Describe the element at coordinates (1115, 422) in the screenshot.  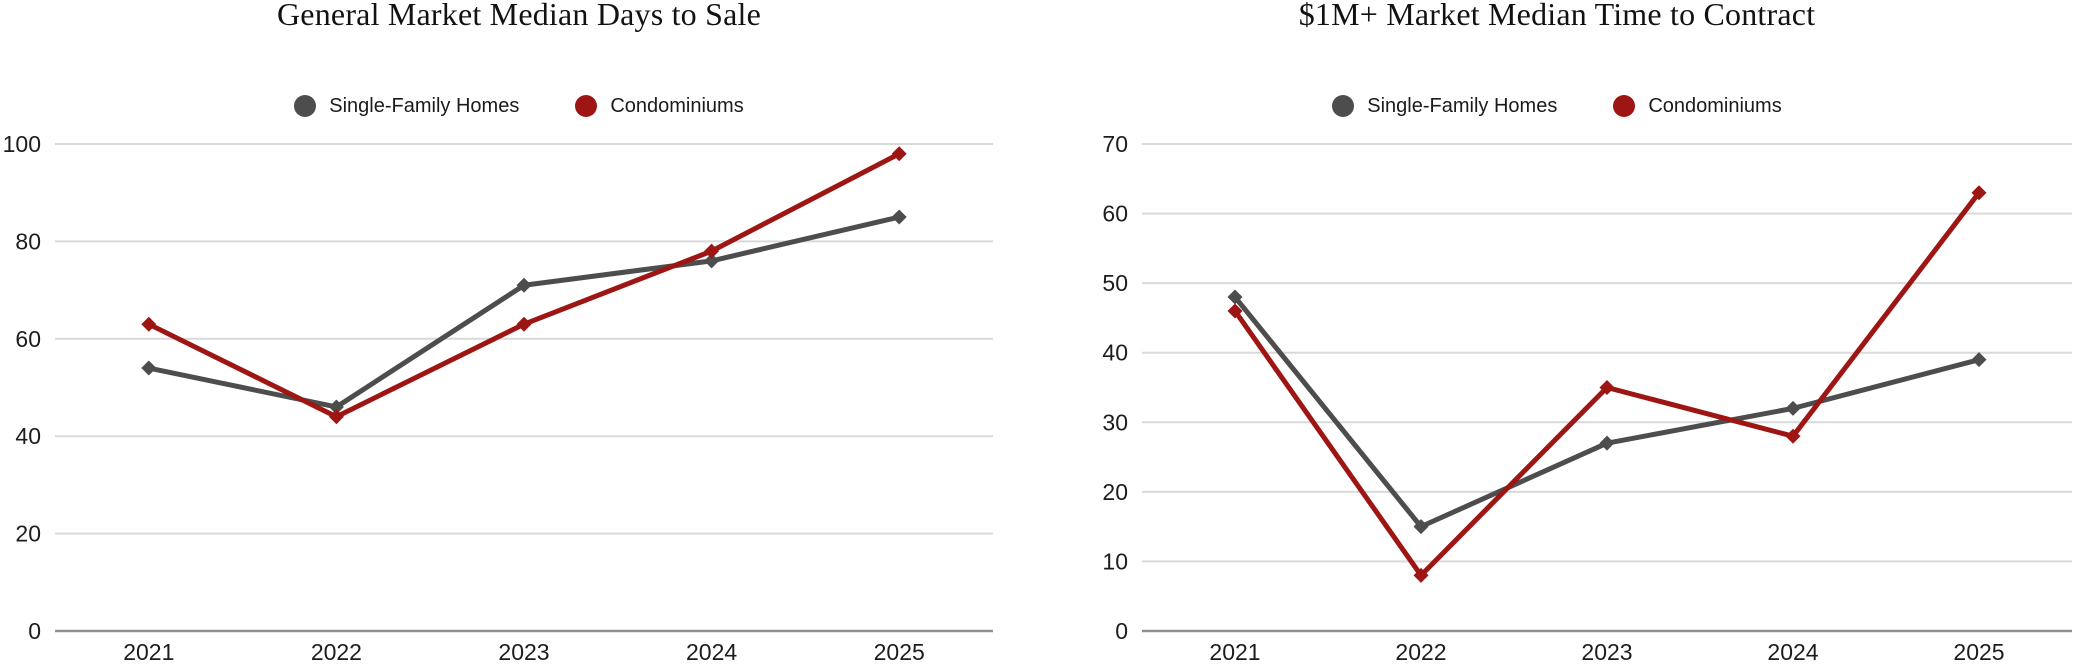
I see `y-tick-label: 30` at that location.